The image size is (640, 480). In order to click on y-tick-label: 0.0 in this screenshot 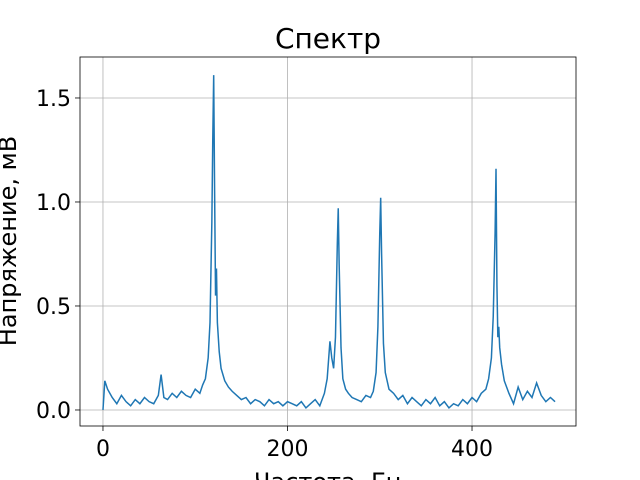, I will do `click(53, 411)`.